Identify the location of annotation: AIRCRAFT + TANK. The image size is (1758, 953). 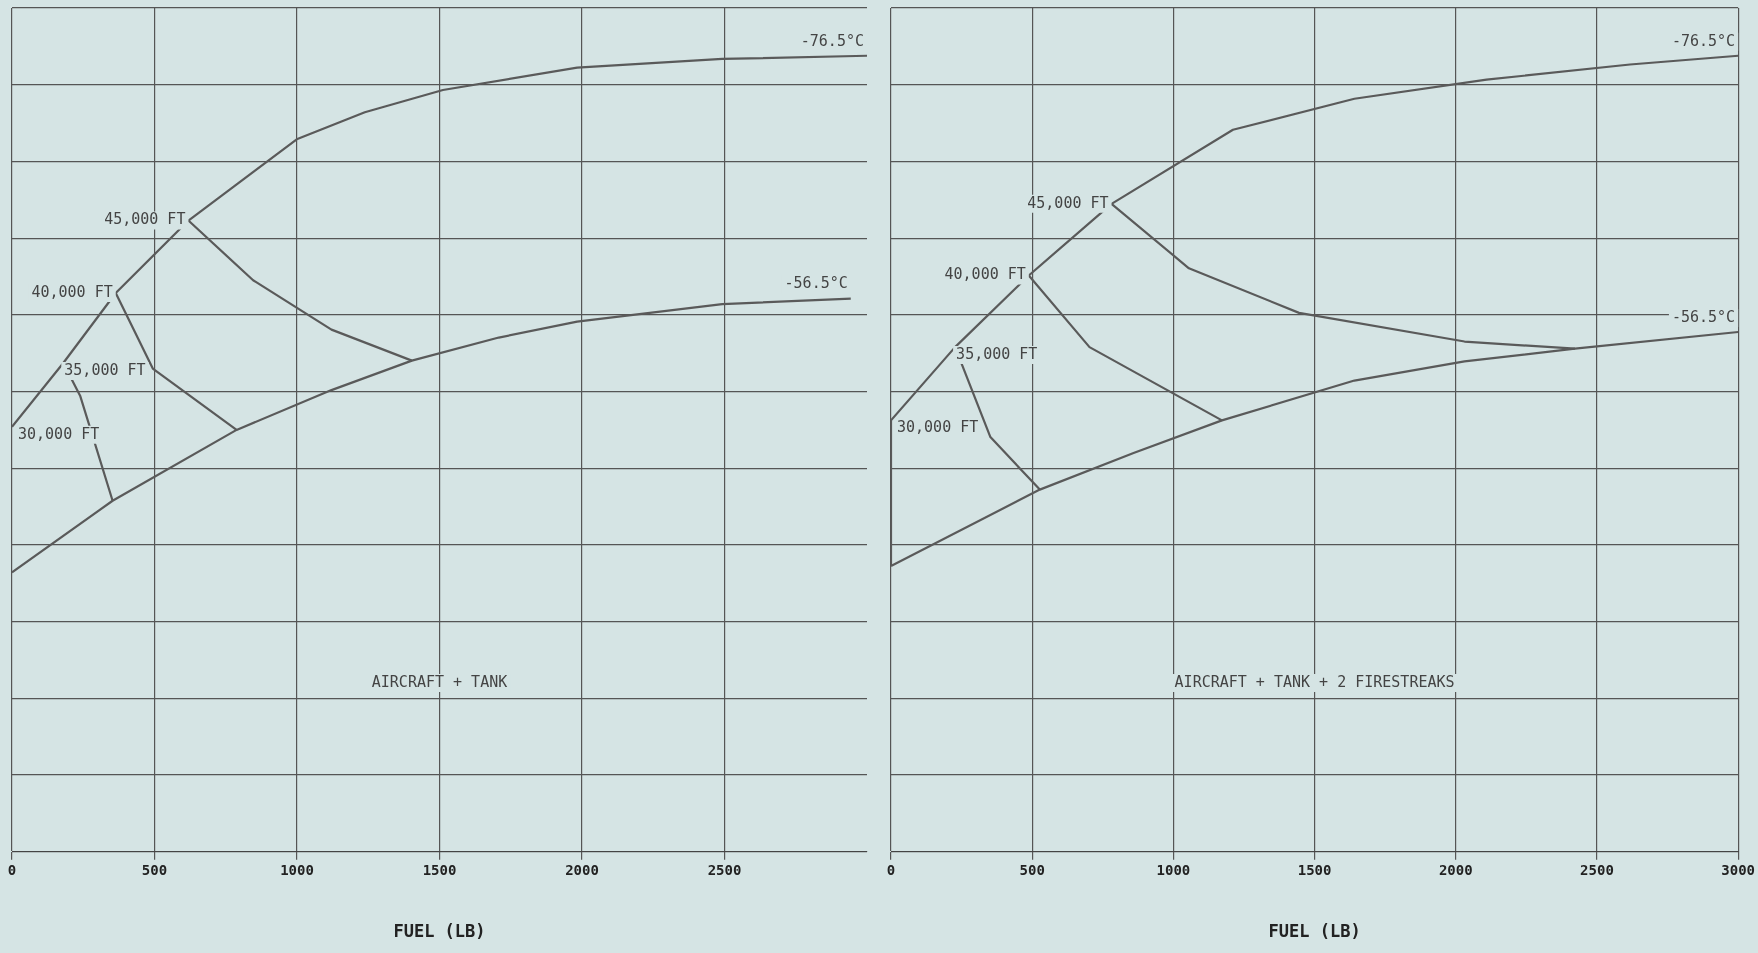
(439, 681).